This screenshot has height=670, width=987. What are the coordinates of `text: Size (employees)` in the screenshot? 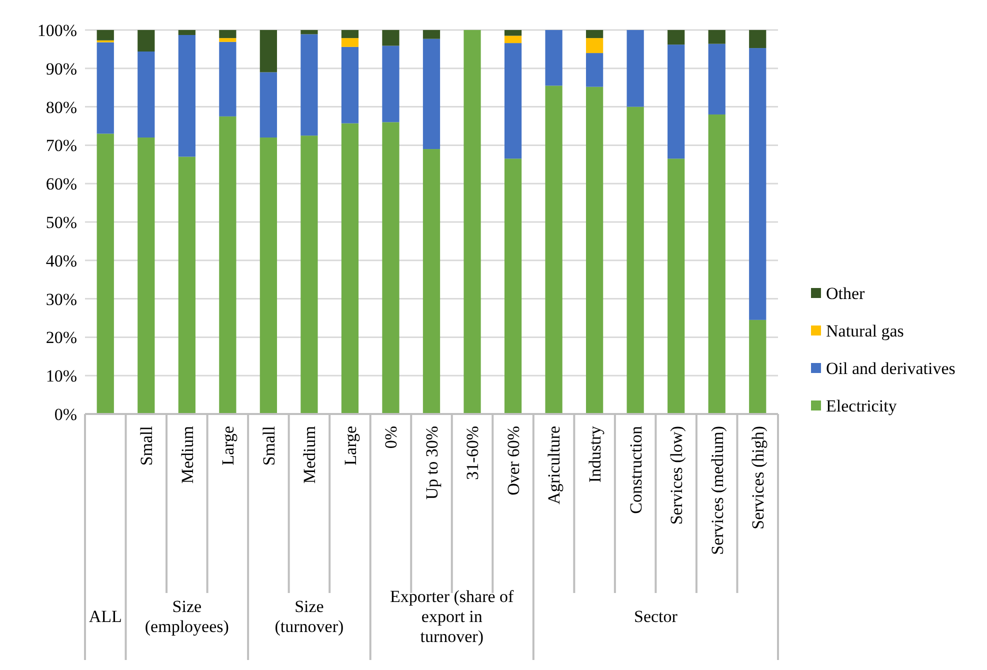 It's located at (186, 616).